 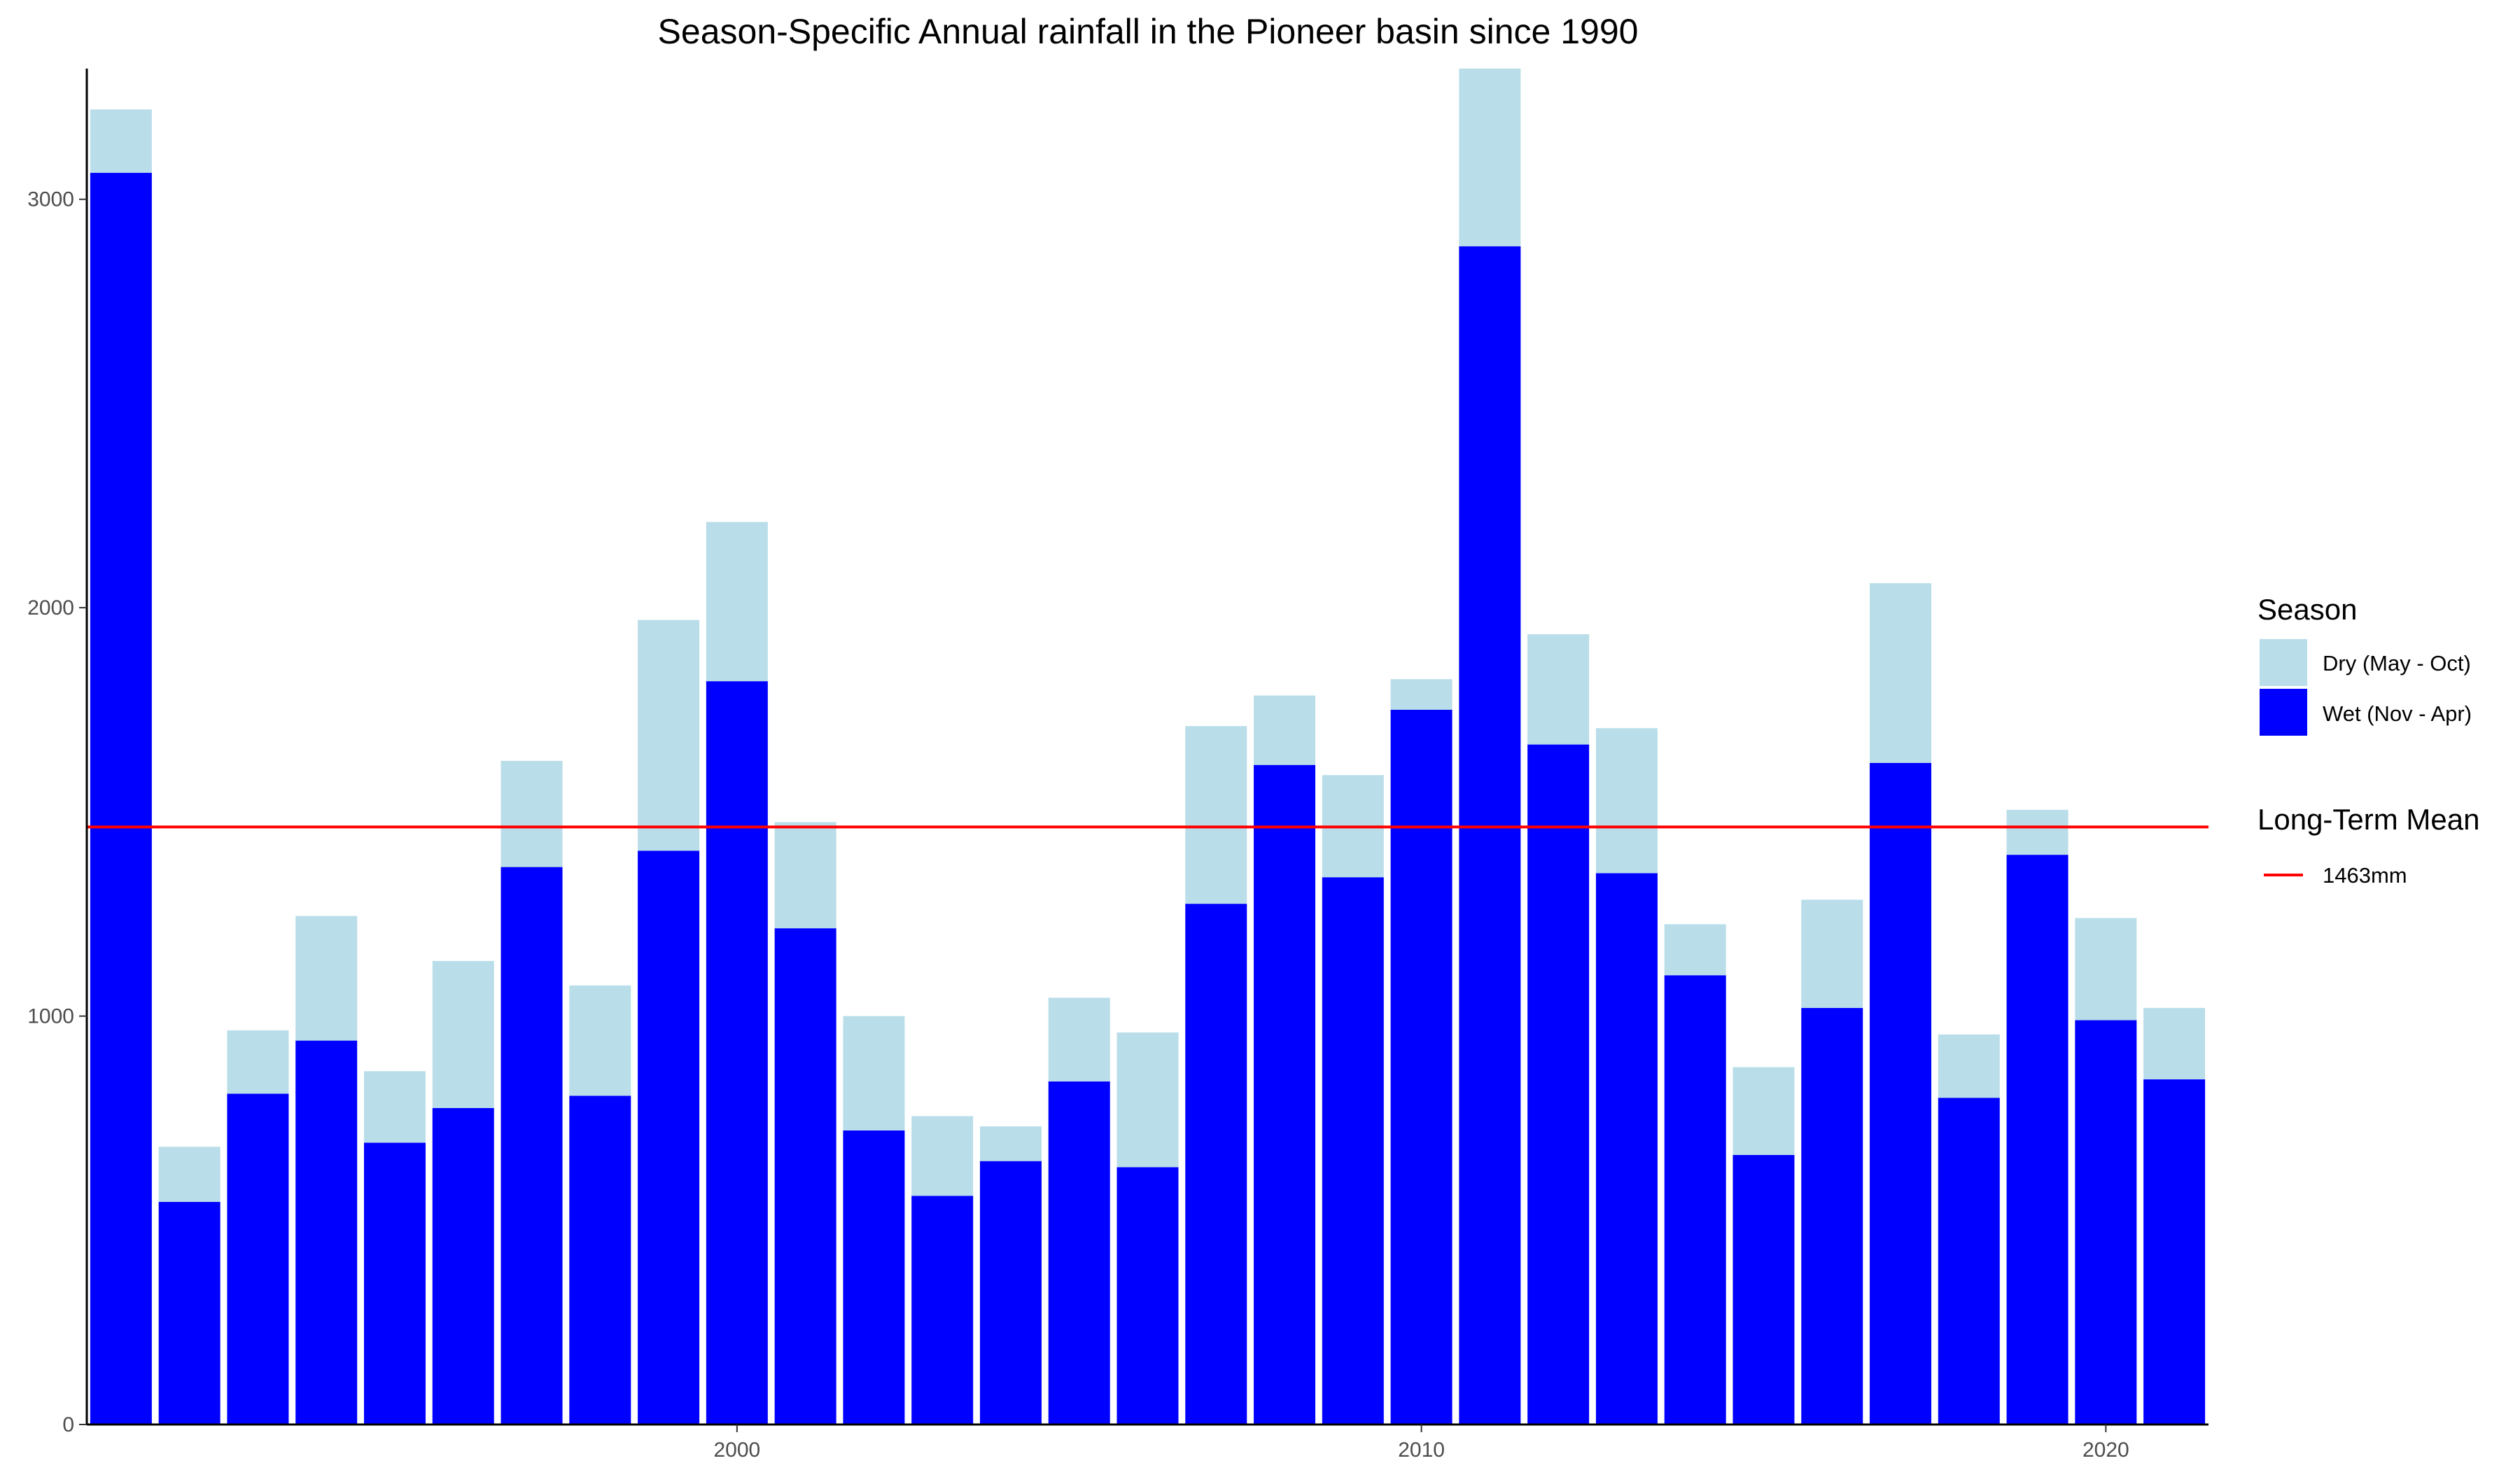 What do you see at coordinates (463, 1034) in the screenshot?
I see `bar-dry-1996` at bounding box center [463, 1034].